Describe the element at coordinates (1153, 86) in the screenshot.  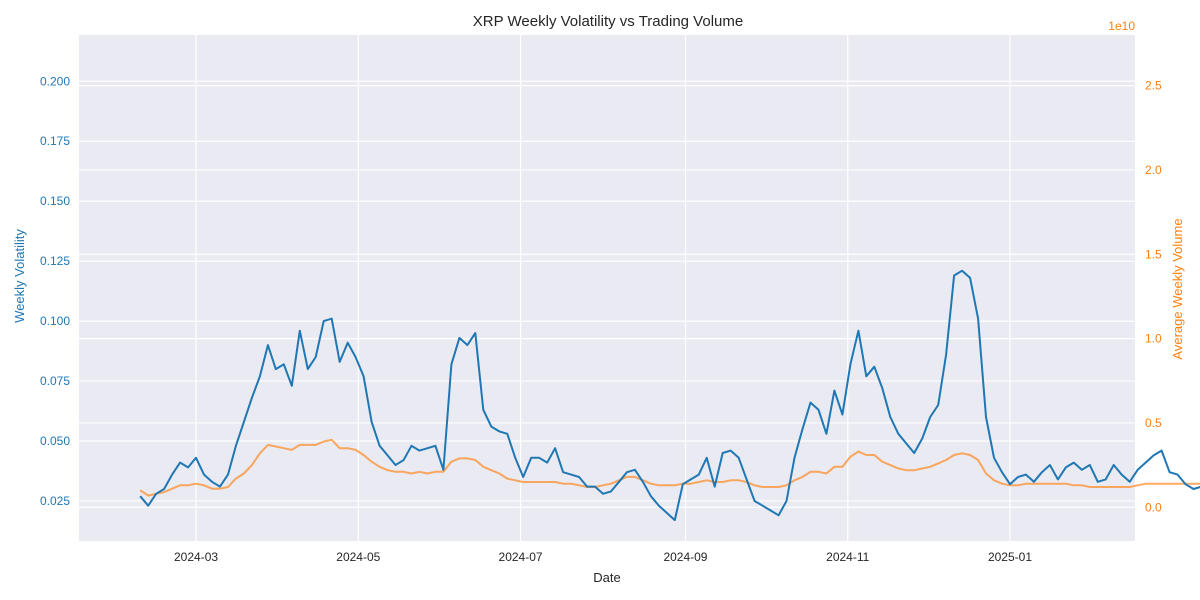
I see `y-right-tick-label: 2.5` at that location.